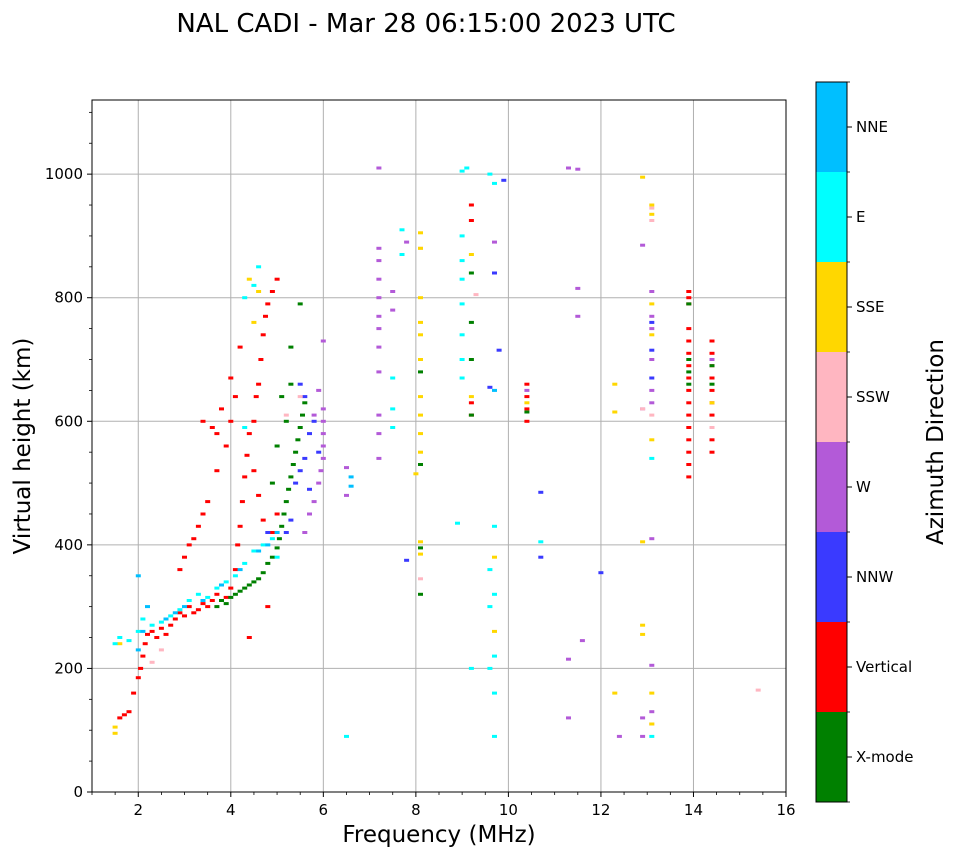  What do you see at coordinates (508, 810) in the screenshot?
I see `x-tick-label: 10` at bounding box center [508, 810].